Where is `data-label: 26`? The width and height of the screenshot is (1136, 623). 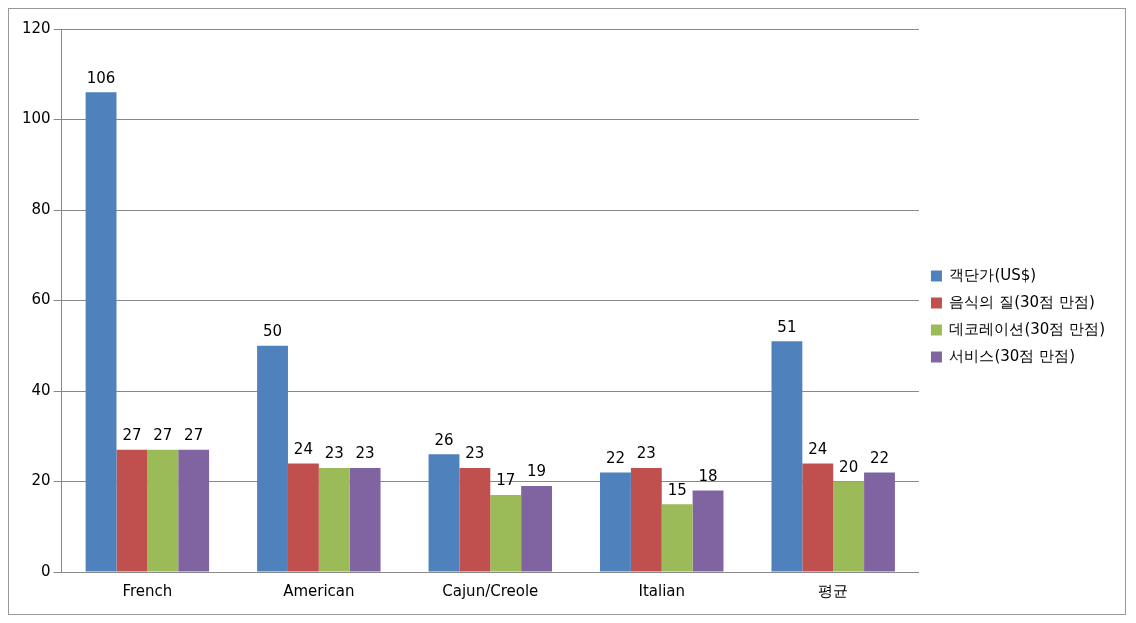
data-label: 26 is located at coordinates (444, 439).